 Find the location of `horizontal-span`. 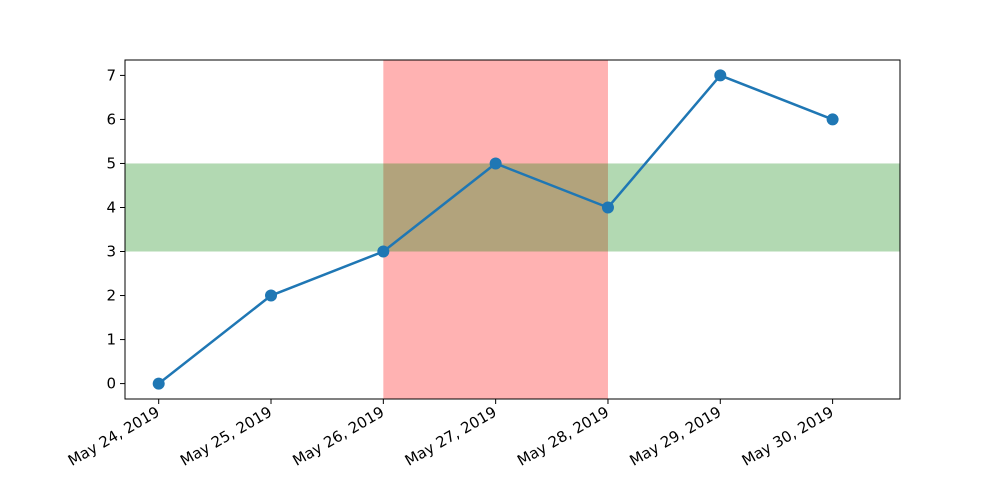

horizontal-span is located at coordinates (512, 207).